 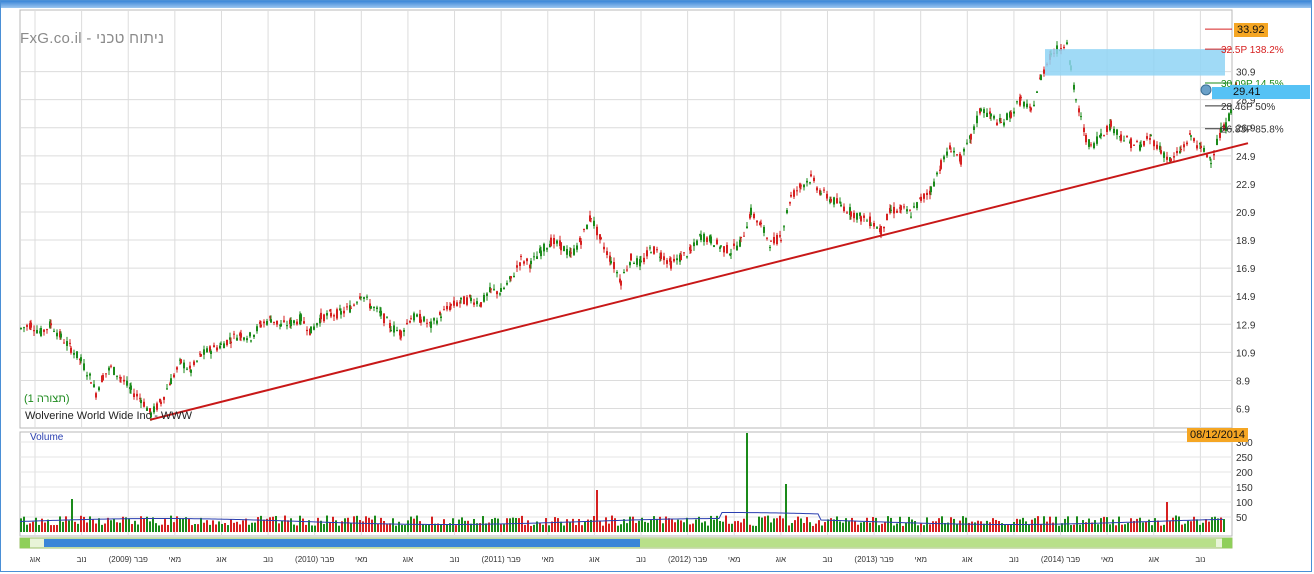 What do you see at coordinates (928, 543) in the screenshot?
I see `scrollbar-range` at bounding box center [928, 543].